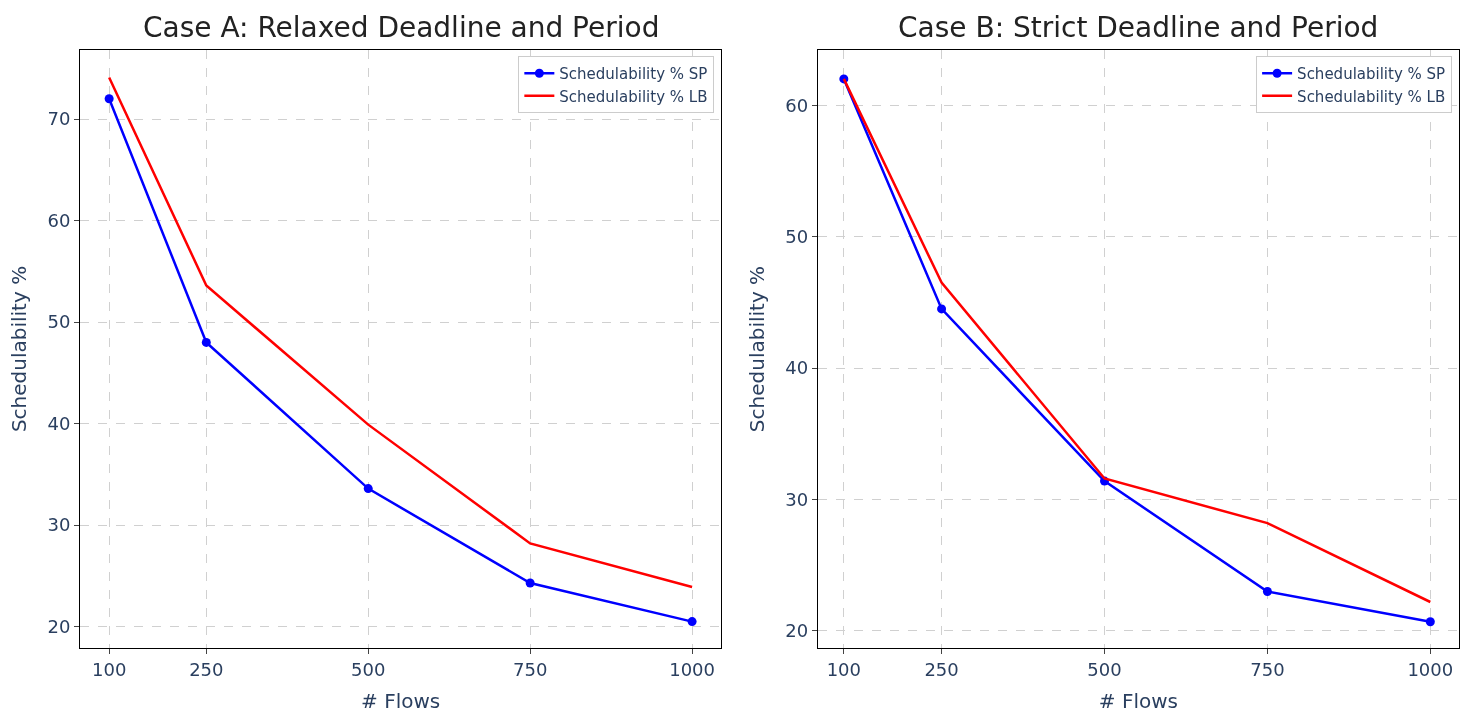  Describe the element at coordinates (1138, 27) in the screenshot. I see `chart-title: Case B: Strict Deadline and Period` at that location.